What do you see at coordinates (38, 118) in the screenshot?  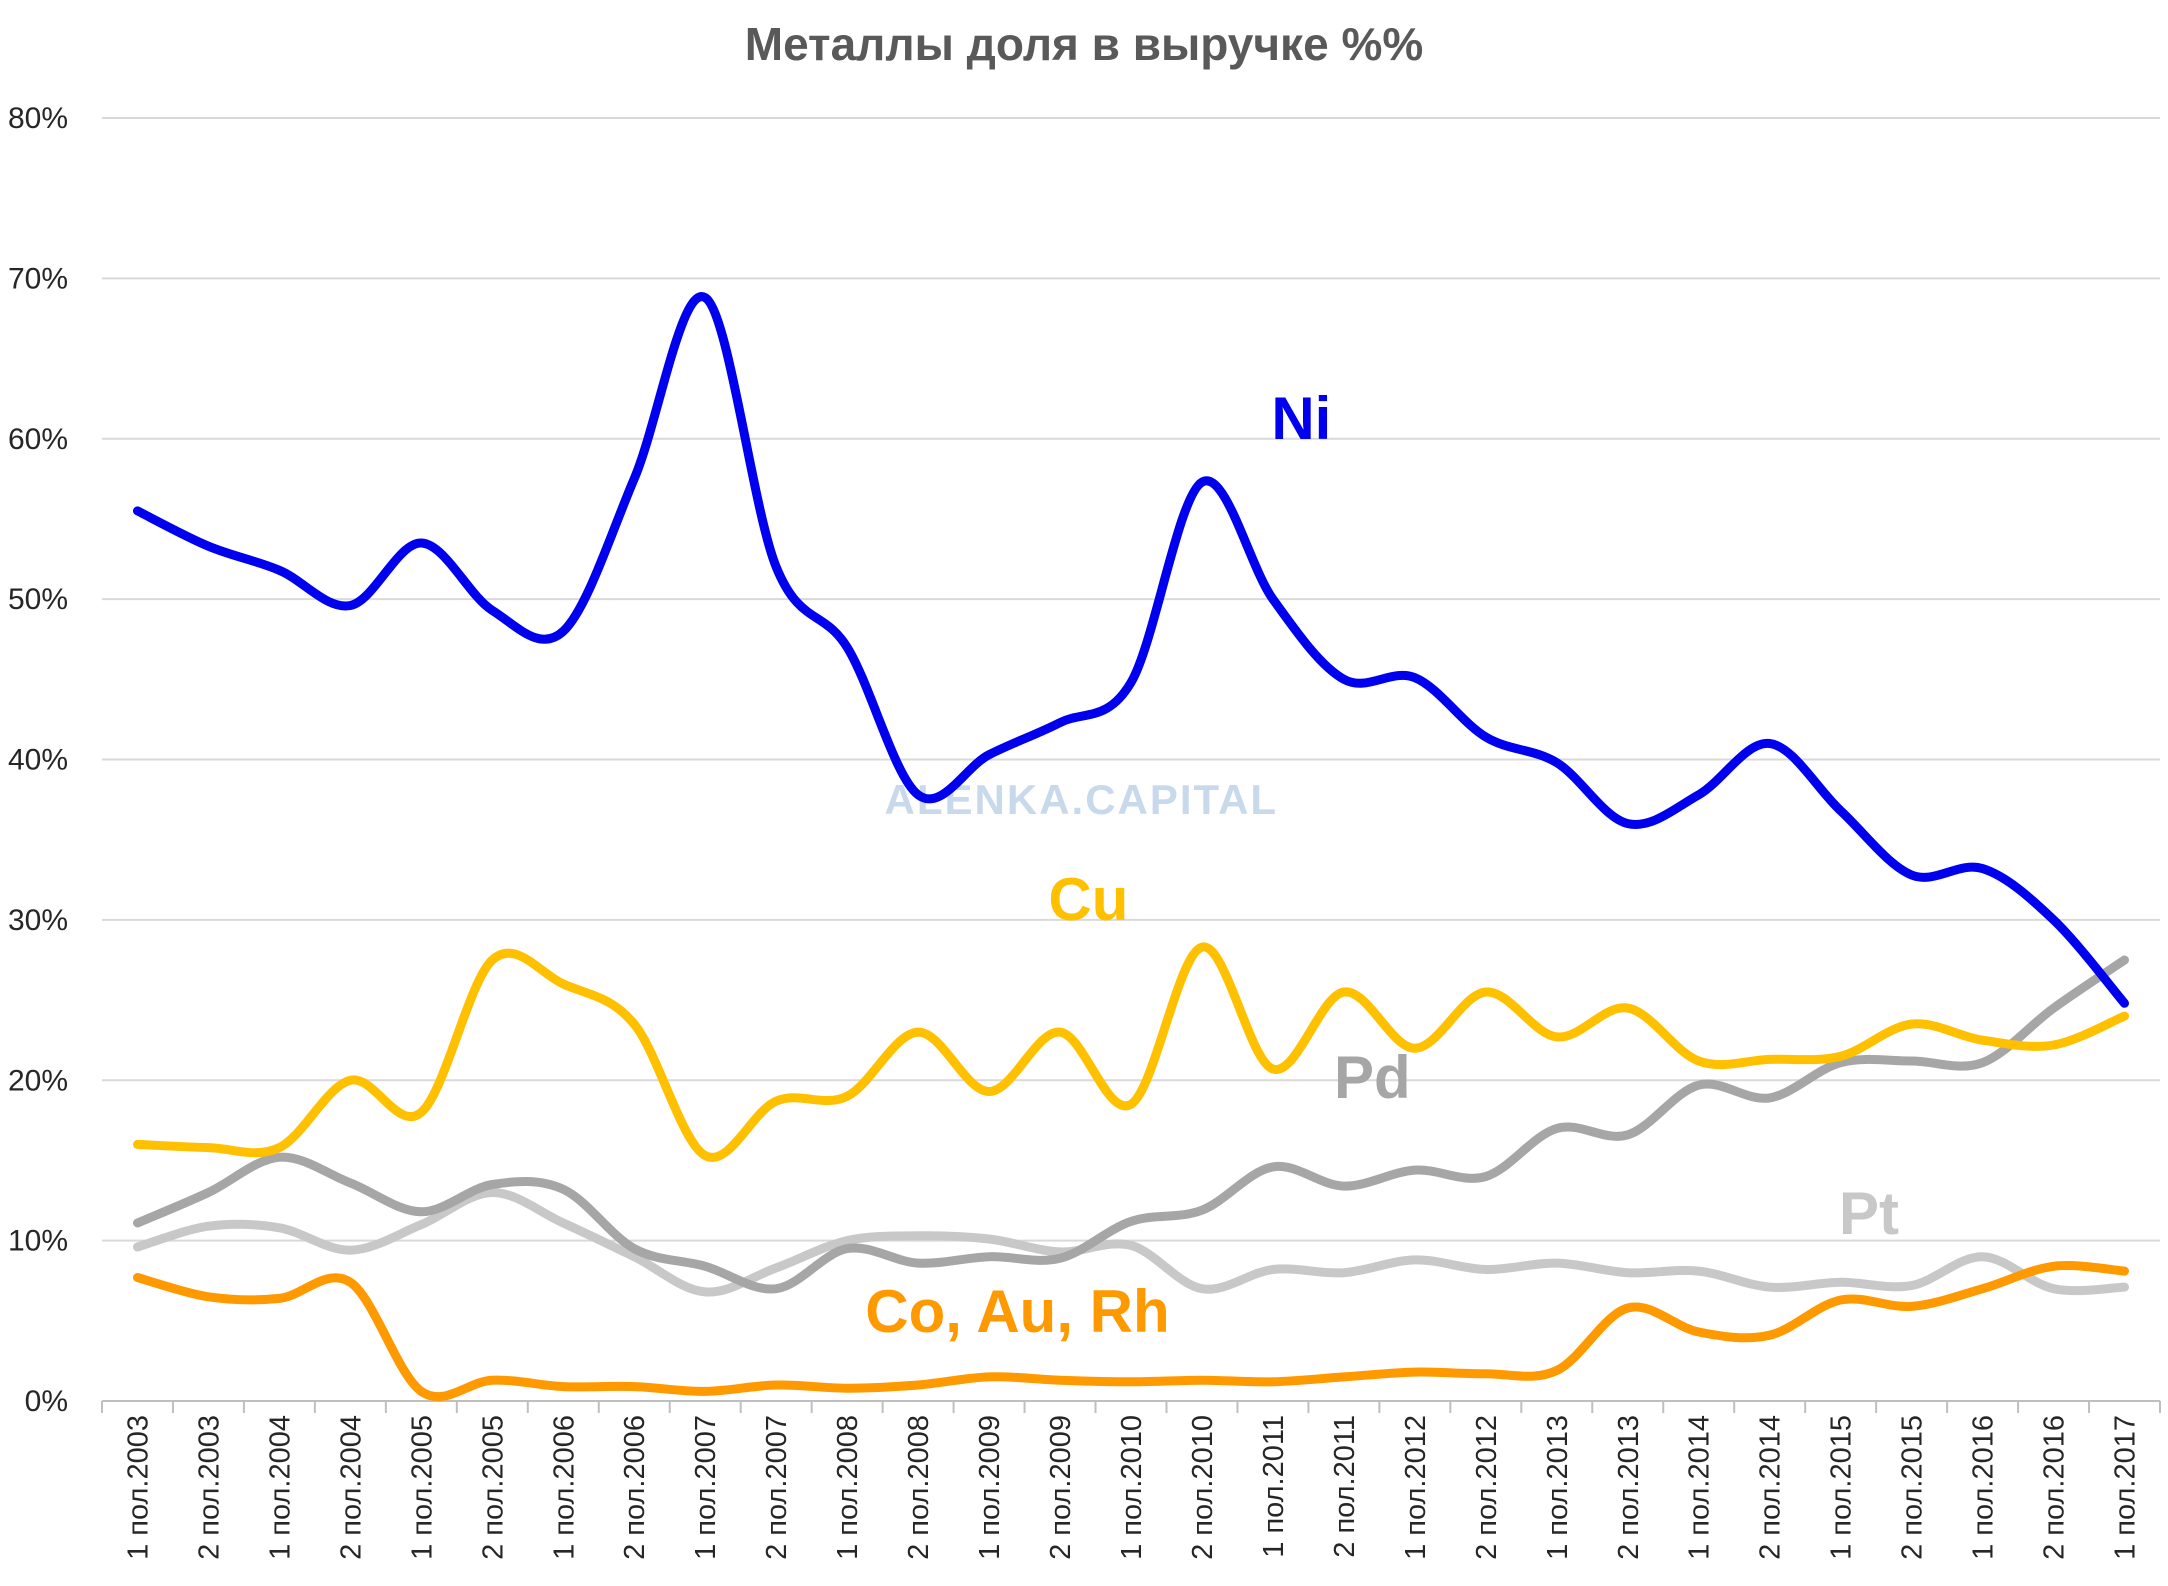 I see `y-tick-label: 80%` at bounding box center [38, 118].